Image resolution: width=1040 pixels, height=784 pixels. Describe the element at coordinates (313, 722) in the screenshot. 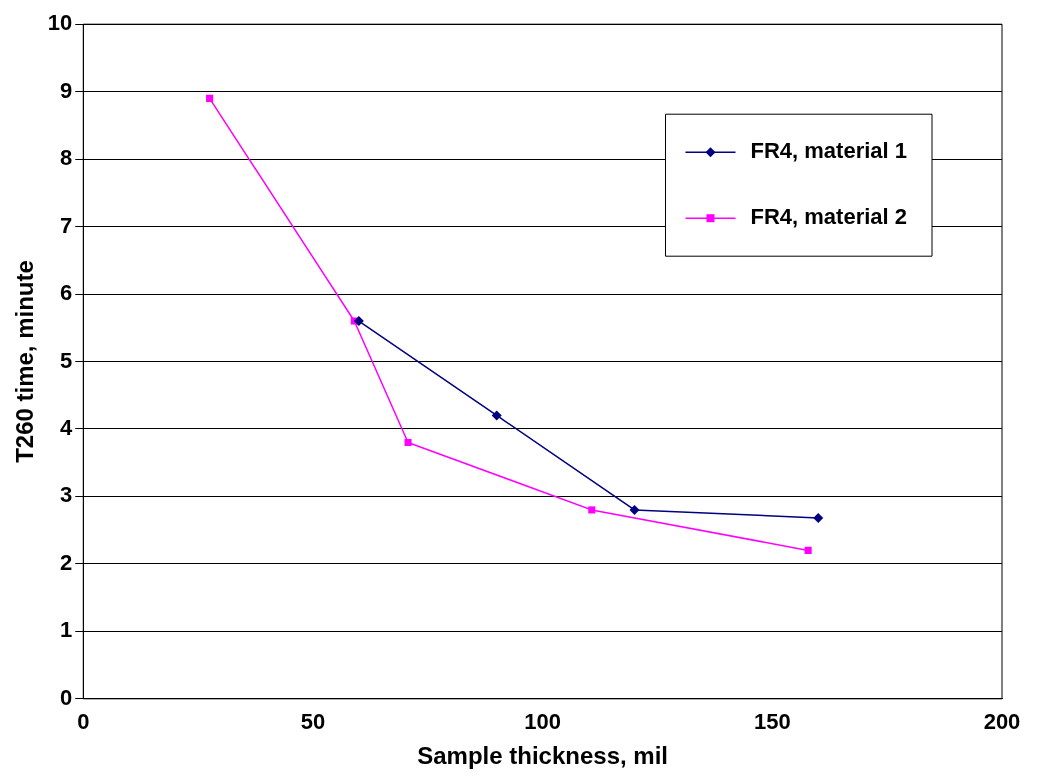

I see `x-tick-label: 50` at that location.